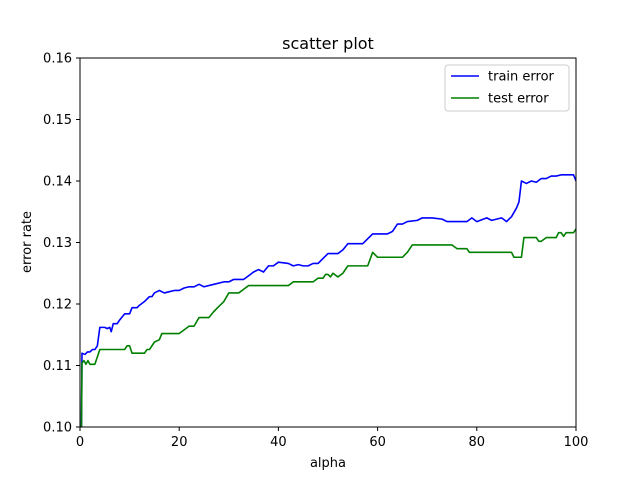 The height and width of the screenshot is (480, 640). I want to click on x-tick-label: 40, so click(278, 442).